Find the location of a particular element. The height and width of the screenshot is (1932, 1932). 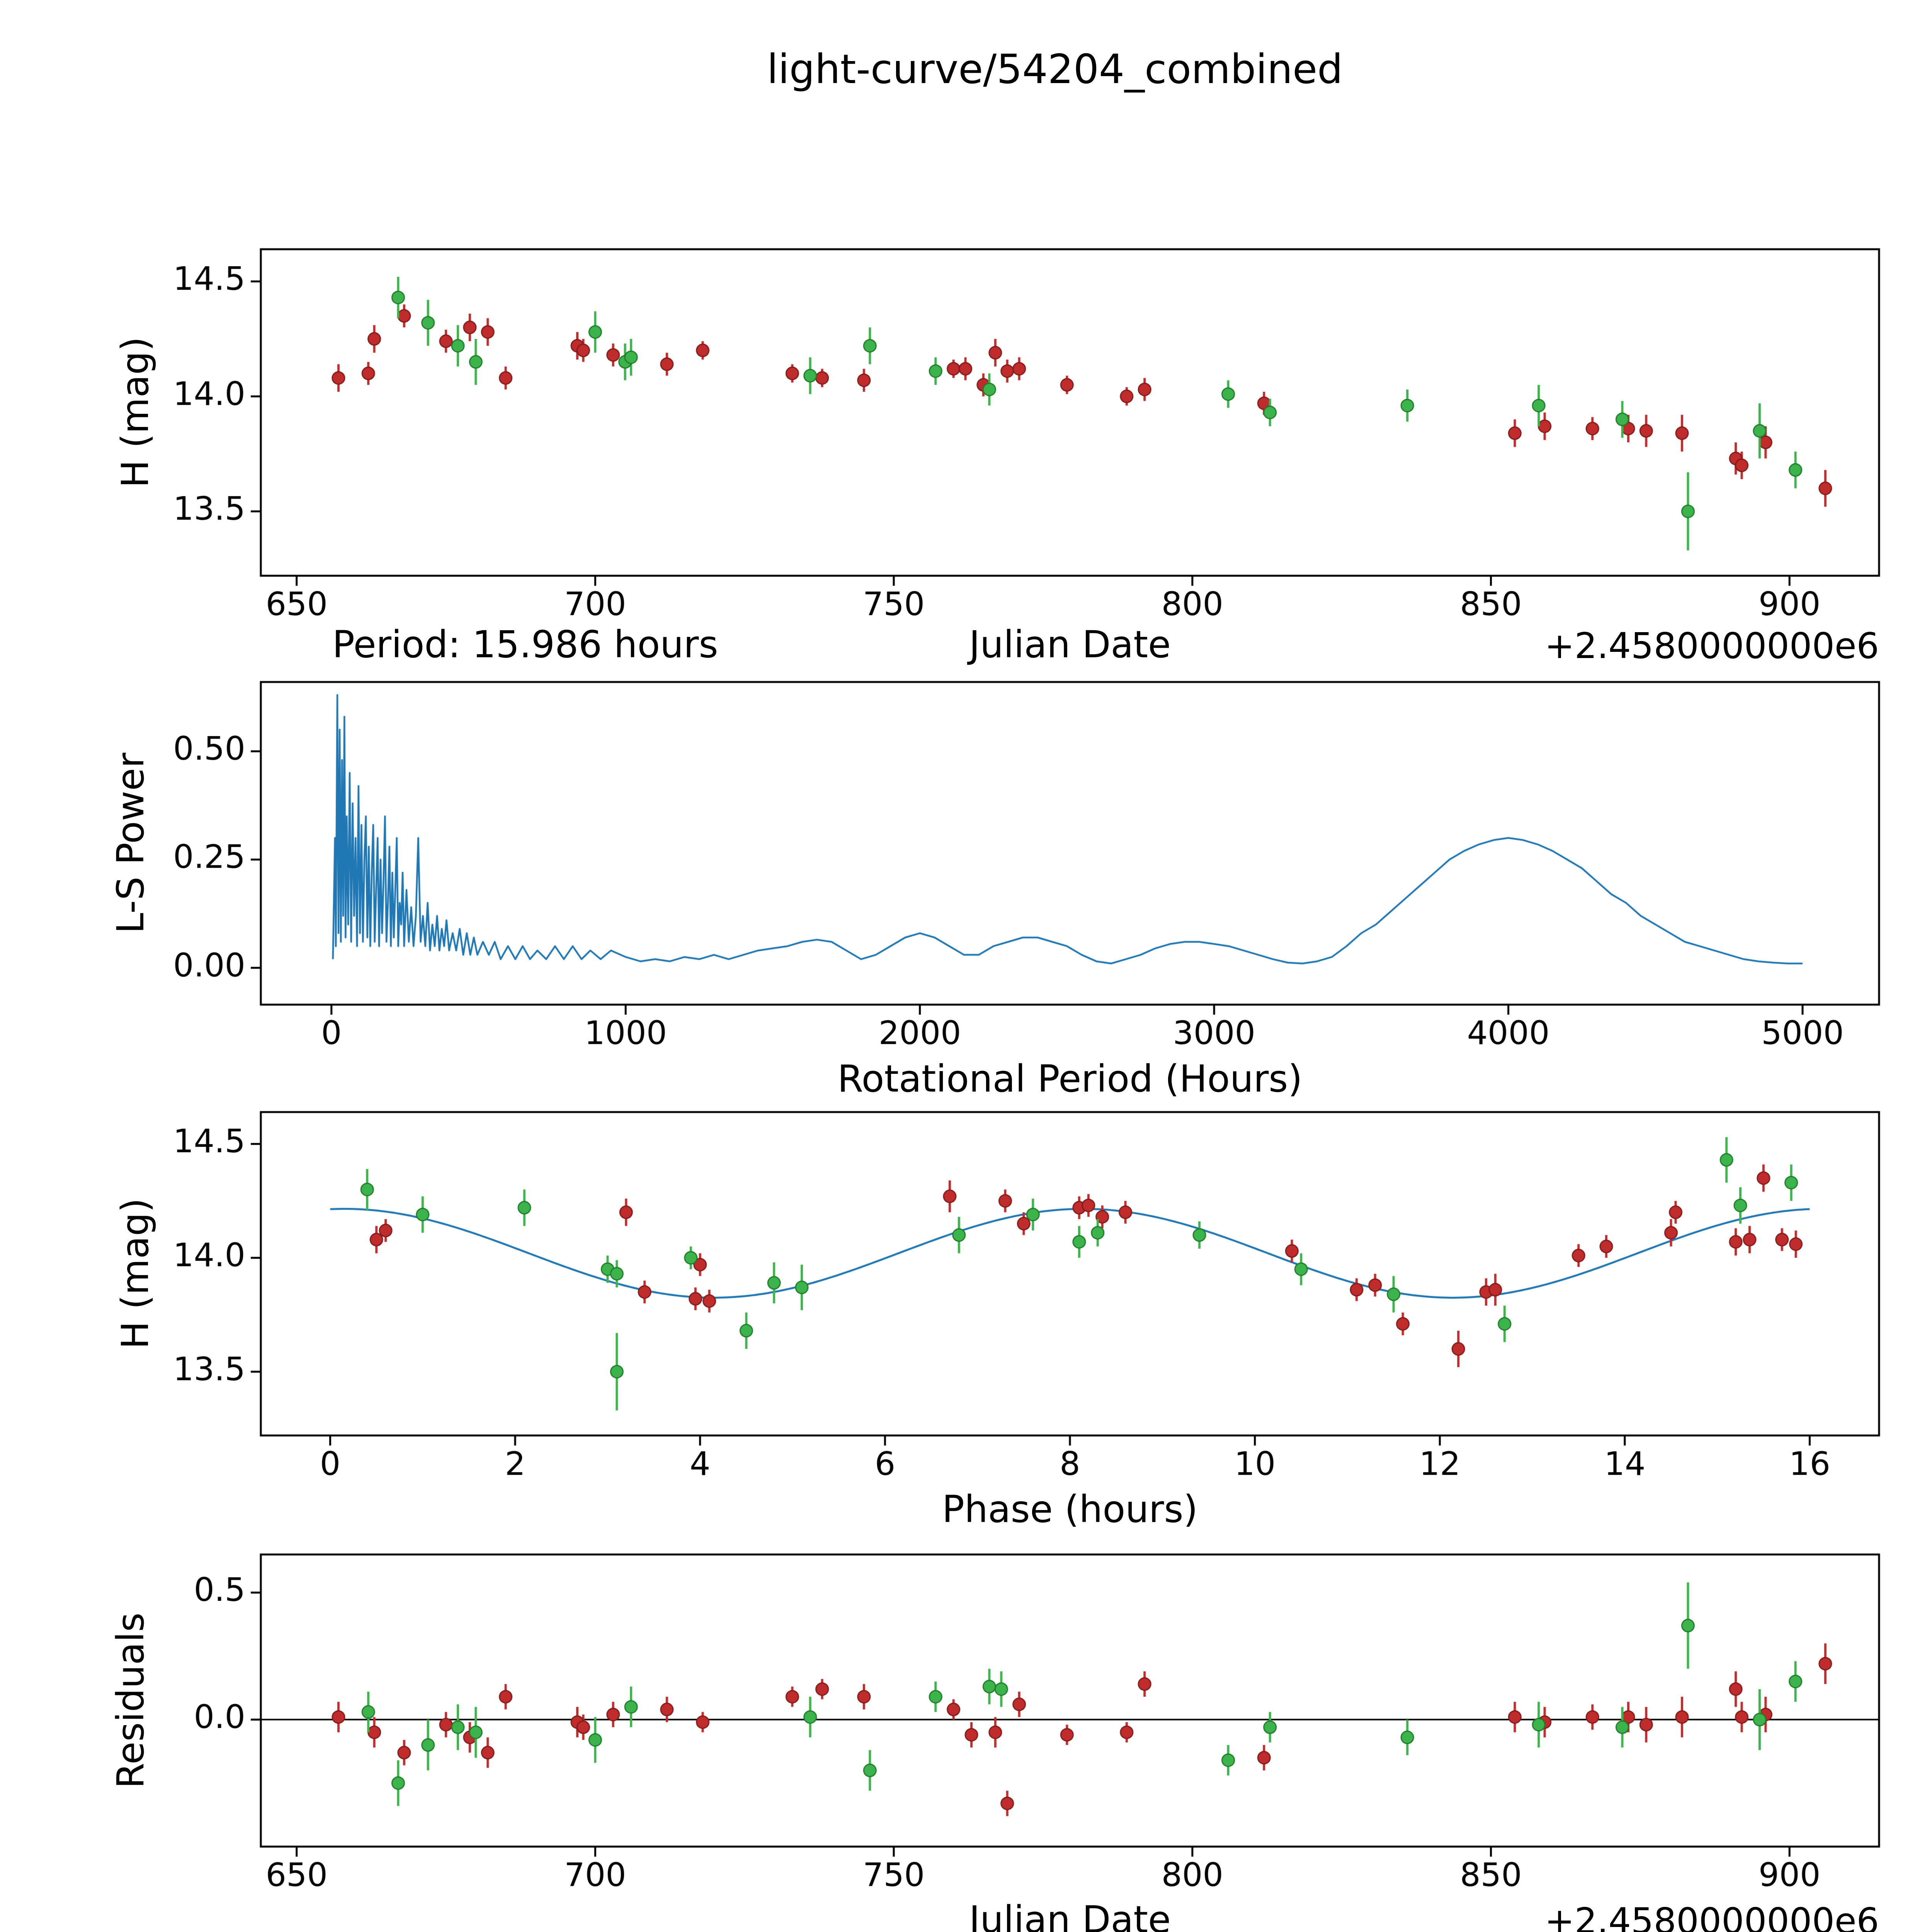

panel3-x-axis-label: Phase (hours) is located at coordinates (1070, 1510).